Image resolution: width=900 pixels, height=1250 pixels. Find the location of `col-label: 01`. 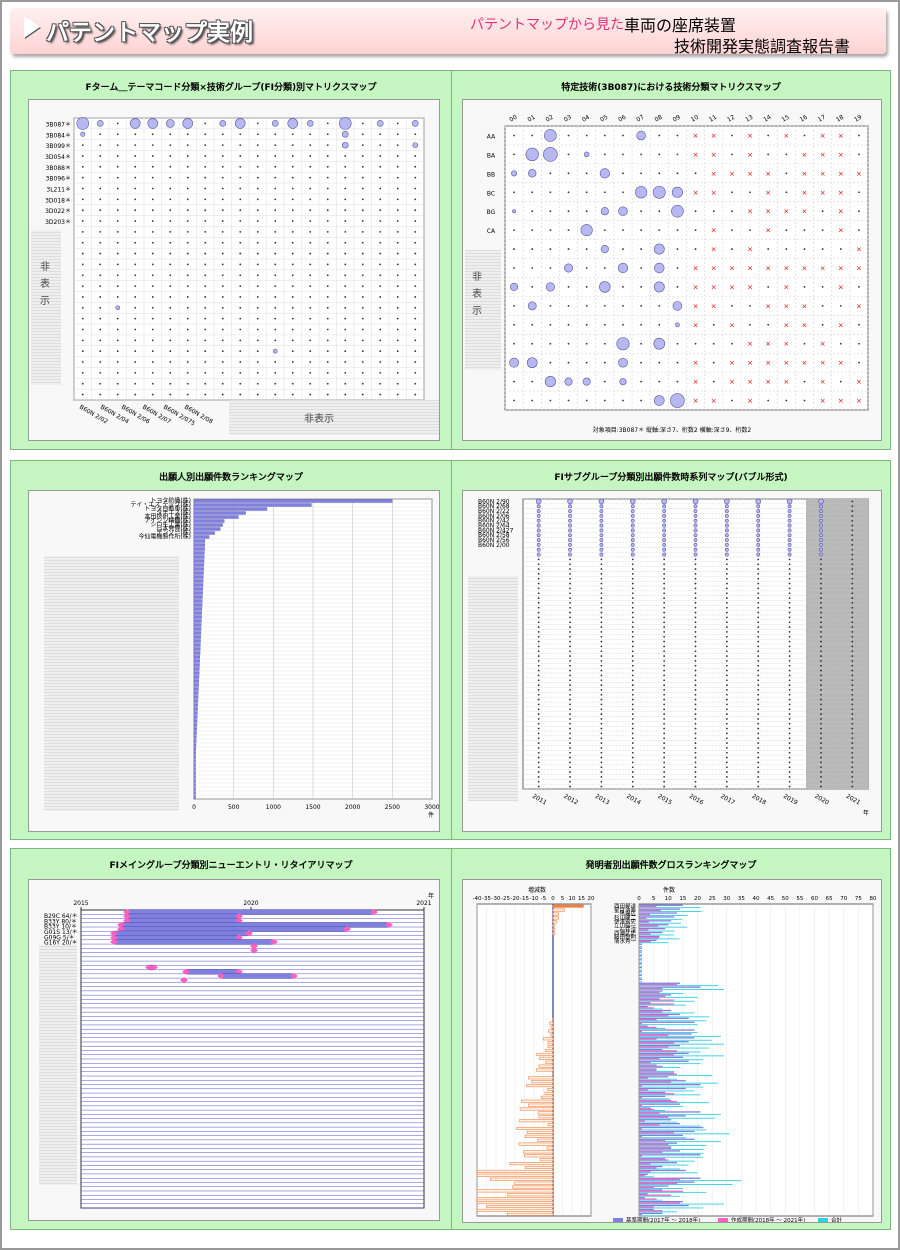

col-label: 01 is located at coordinates (531, 119).